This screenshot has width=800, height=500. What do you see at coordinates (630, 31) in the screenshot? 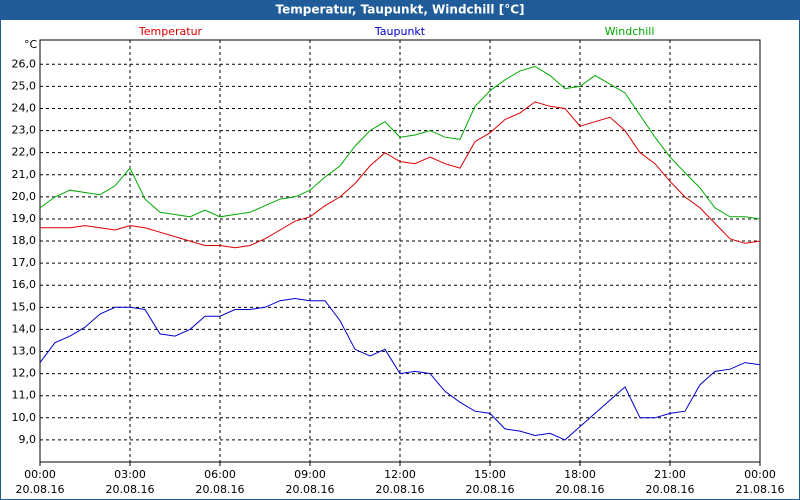
I see `legend-label: Windchill` at bounding box center [630, 31].